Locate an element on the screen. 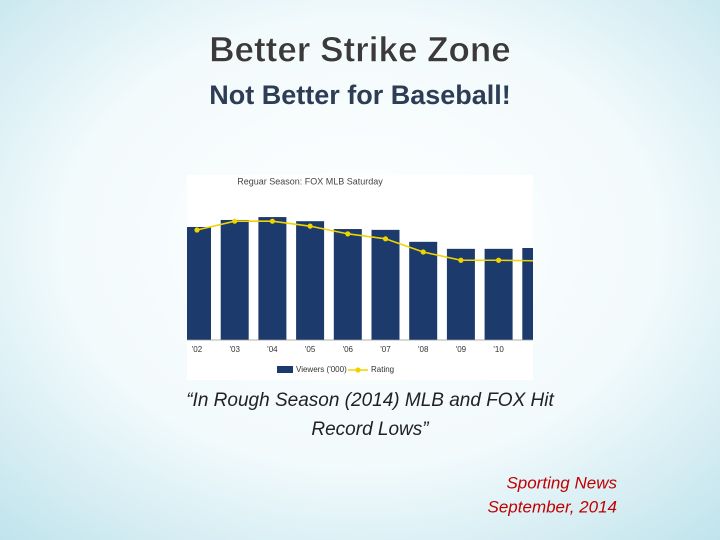  x-tick-label: '08 is located at coordinates (423, 349).